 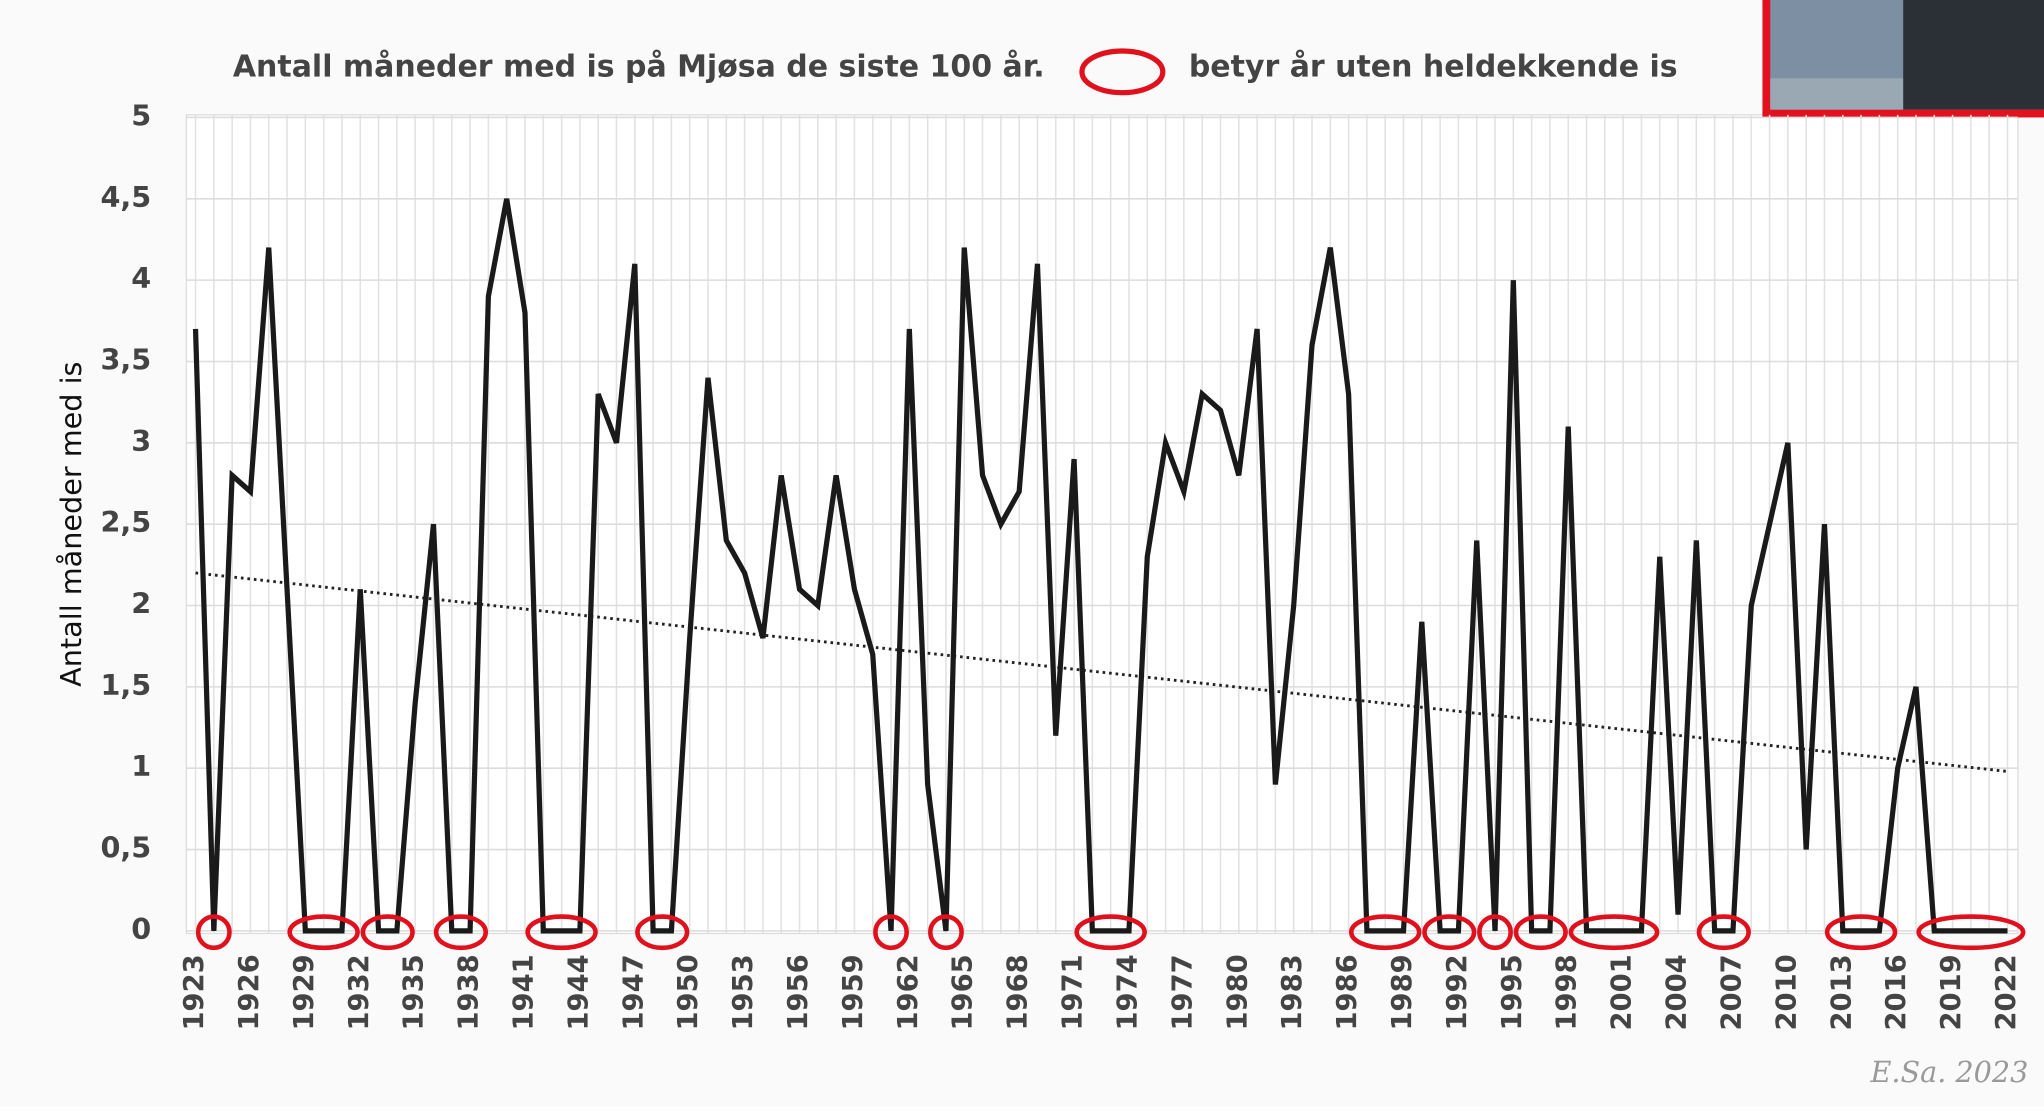 I want to click on legend-text: betyr år uten heldekkende is, so click(x=1433, y=66).